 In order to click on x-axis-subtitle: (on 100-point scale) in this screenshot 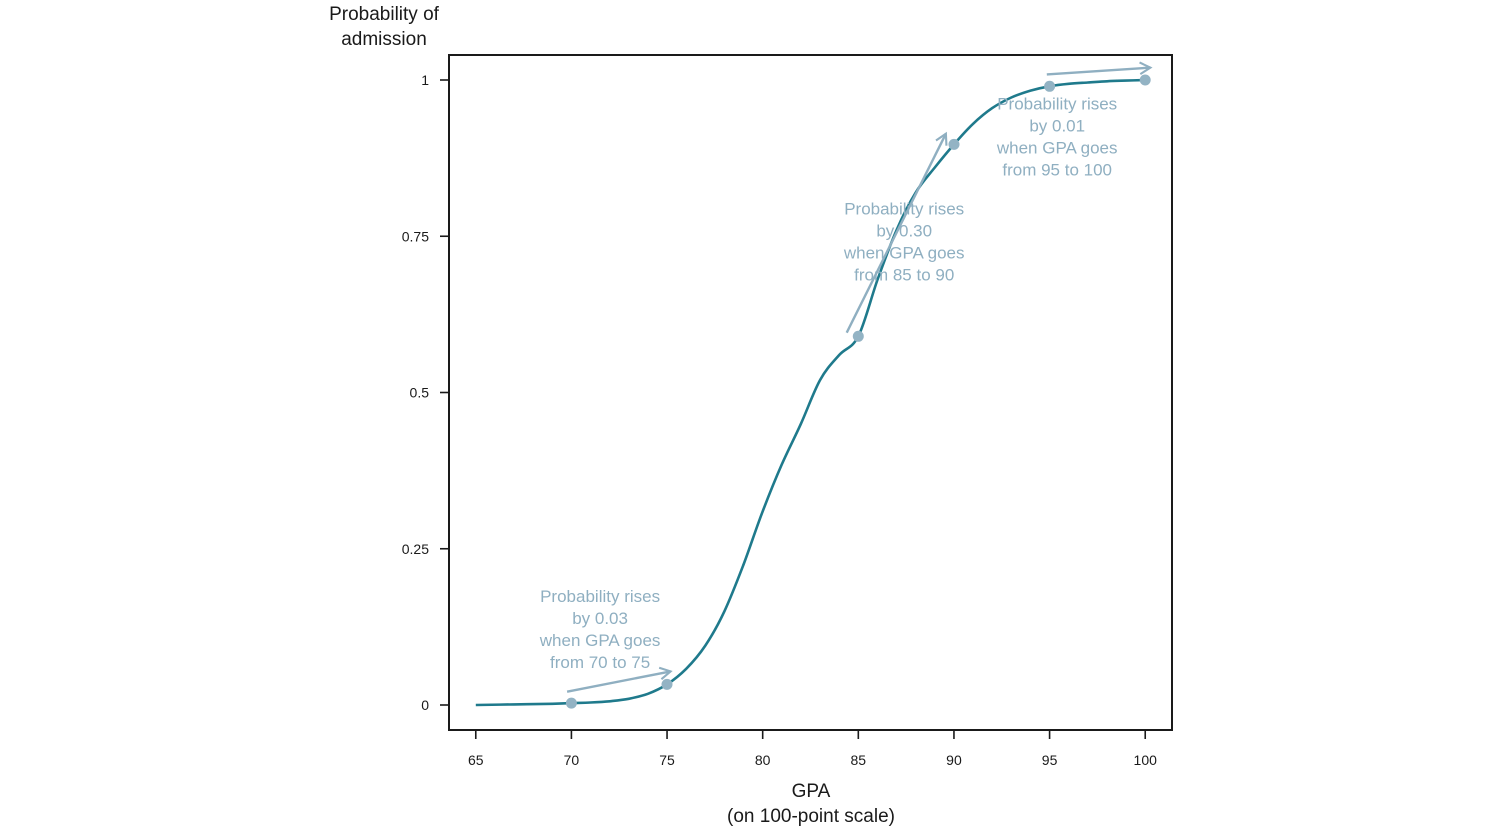, I will do `click(811, 816)`.